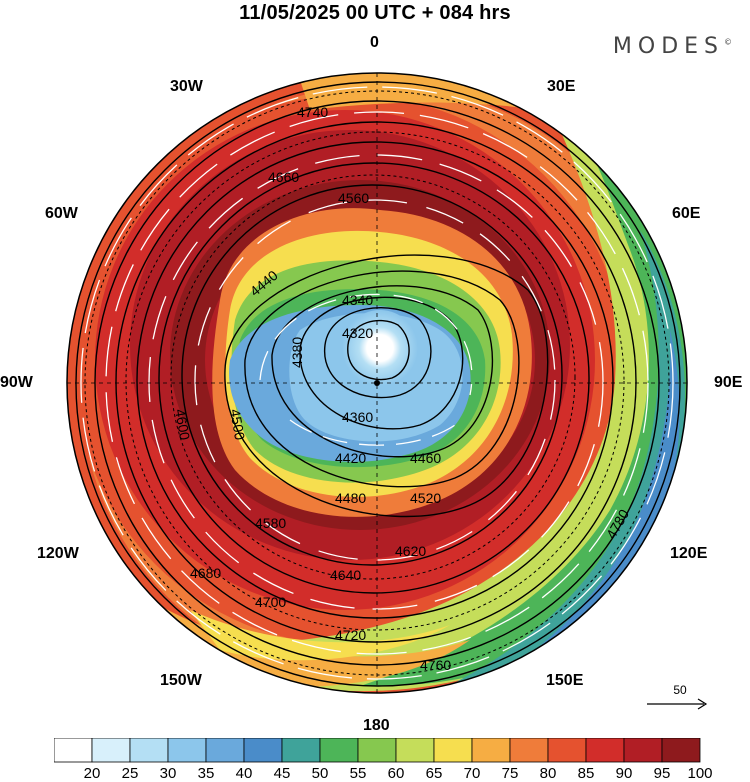 The height and width of the screenshot is (782, 750). What do you see at coordinates (350, 458) in the screenshot?
I see `contour-label: 4420` at bounding box center [350, 458].